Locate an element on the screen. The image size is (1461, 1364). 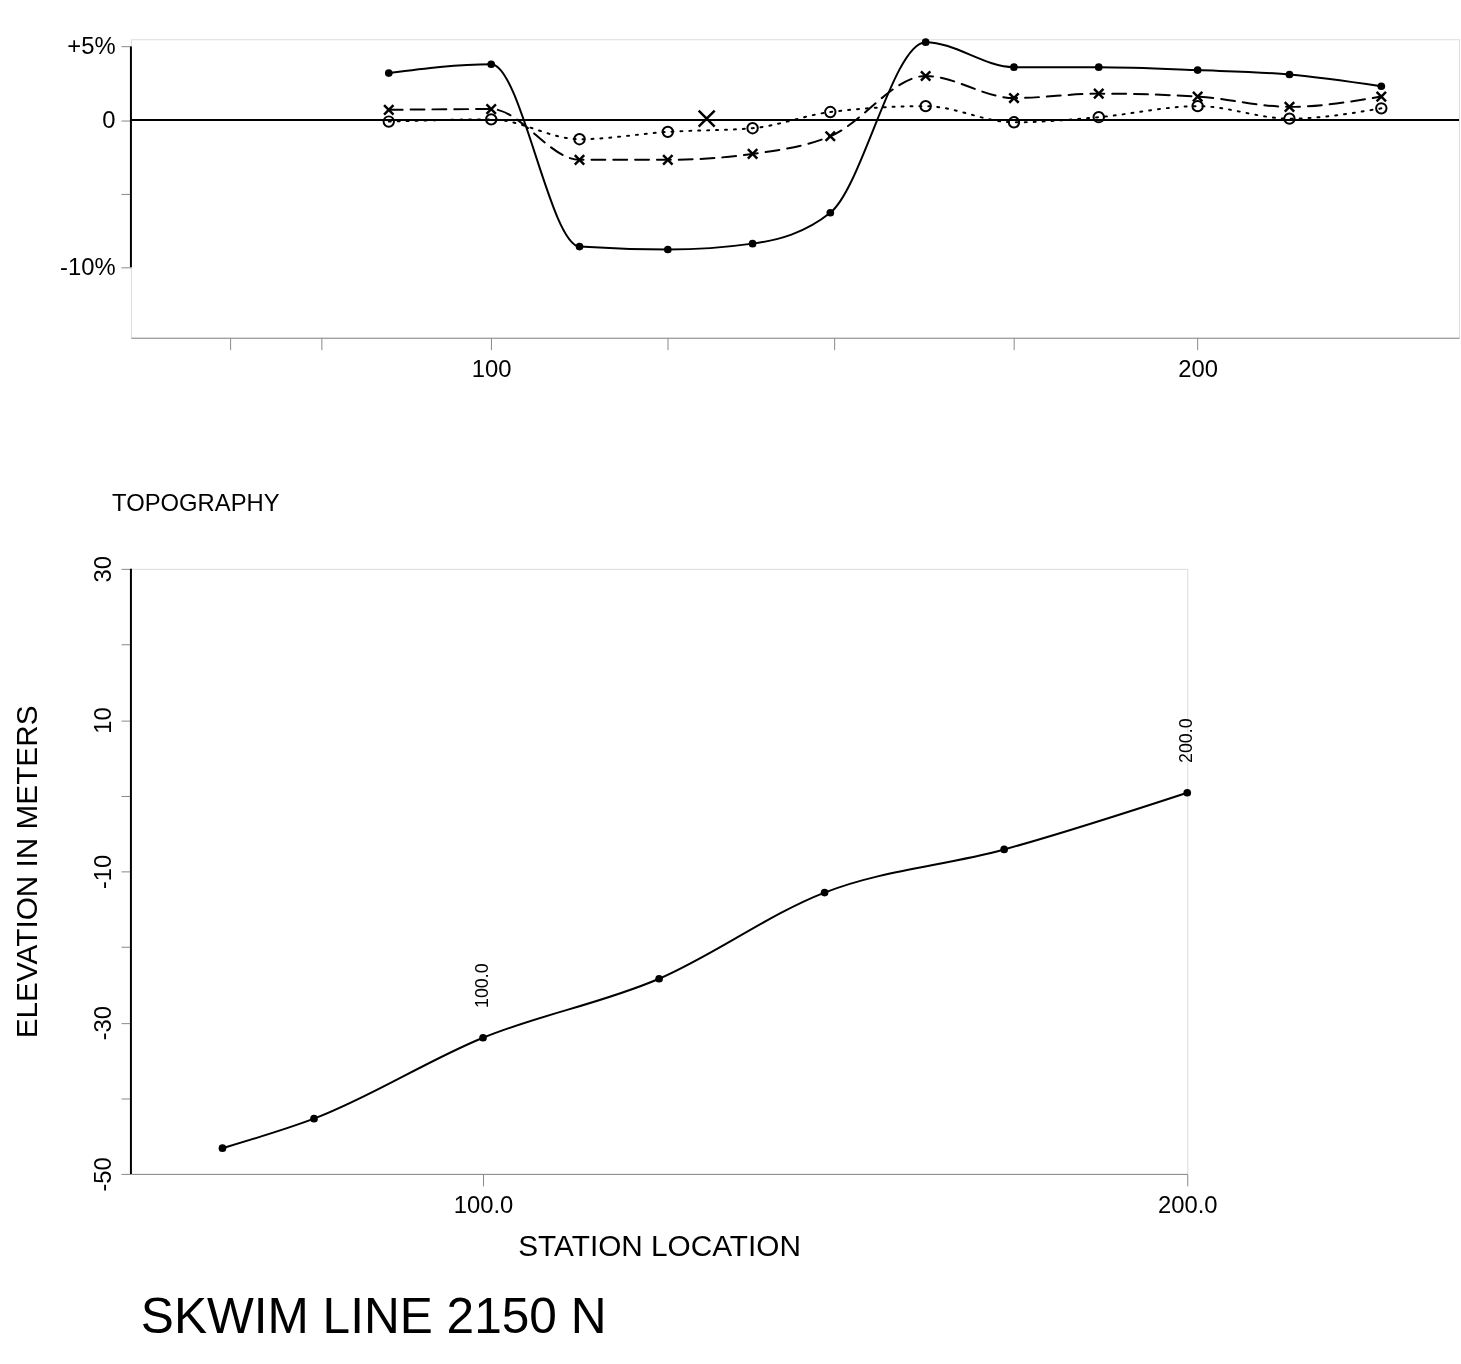
y-tick-label: -30 is located at coordinates (102, 1023).